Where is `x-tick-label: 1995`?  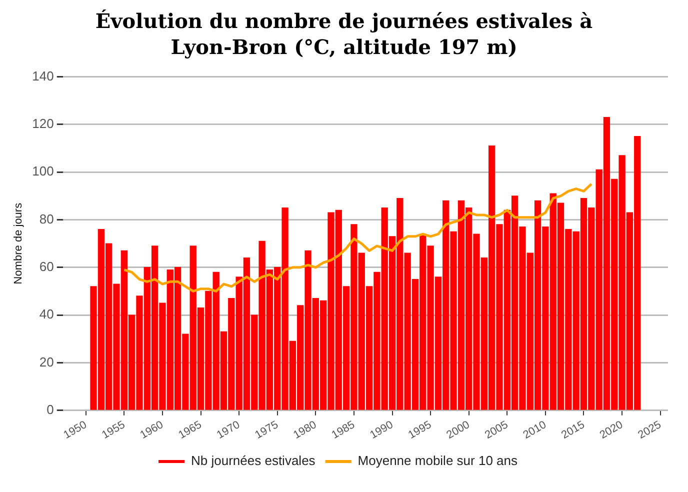
x-tick-label: 1995 is located at coordinates (420, 430).